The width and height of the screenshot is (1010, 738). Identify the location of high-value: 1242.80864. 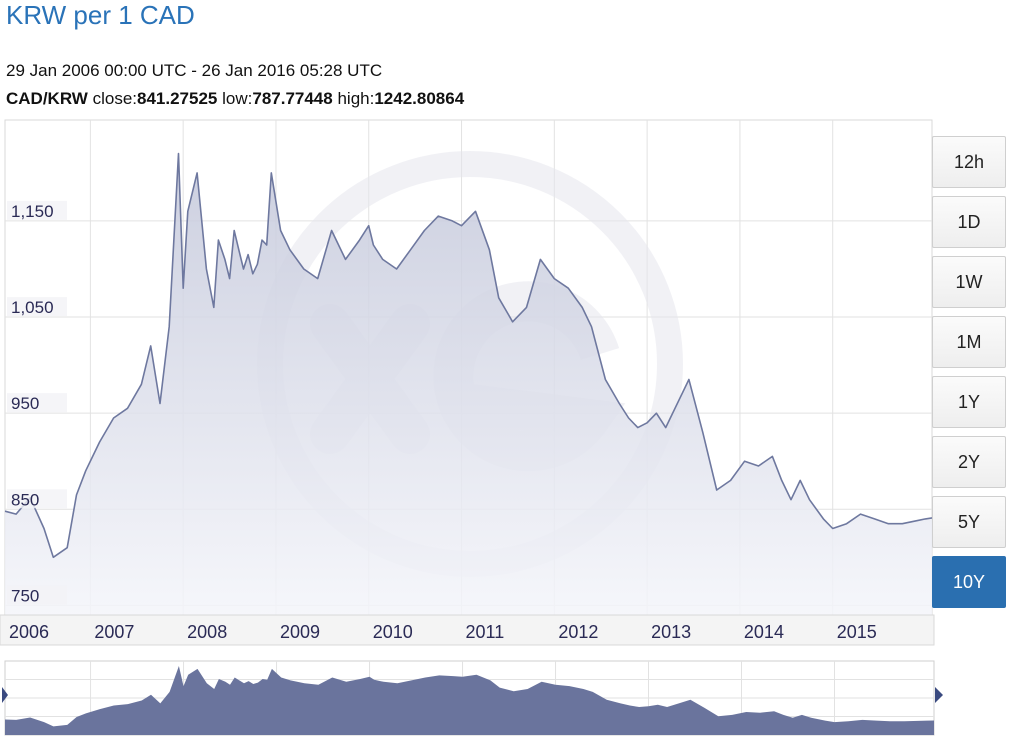
(419, 98).